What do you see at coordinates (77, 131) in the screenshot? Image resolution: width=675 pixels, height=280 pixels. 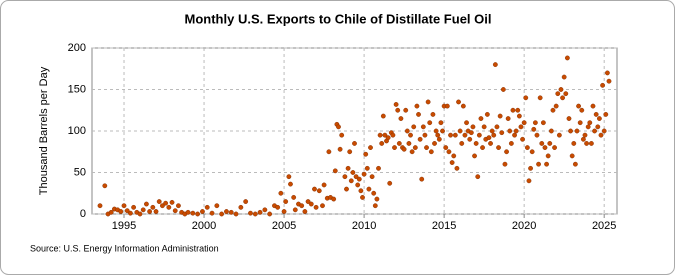 I see `y-tick-label: 100` at bounding box center [77, 131].